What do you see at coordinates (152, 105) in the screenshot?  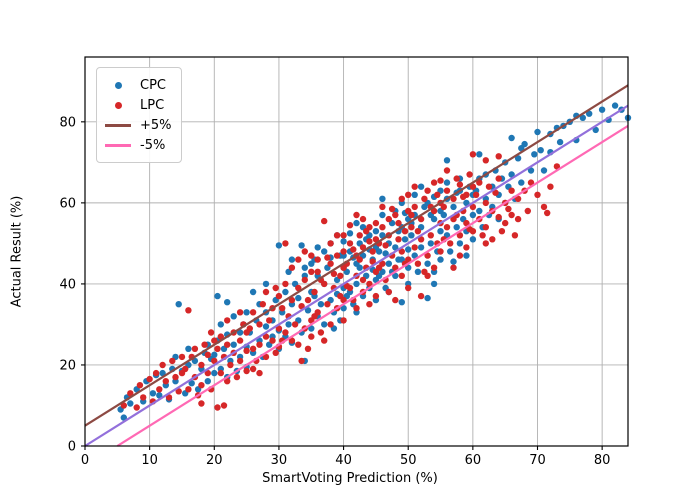 I see `legend-label-lpc: LPC` at bounding box center [152, 105].